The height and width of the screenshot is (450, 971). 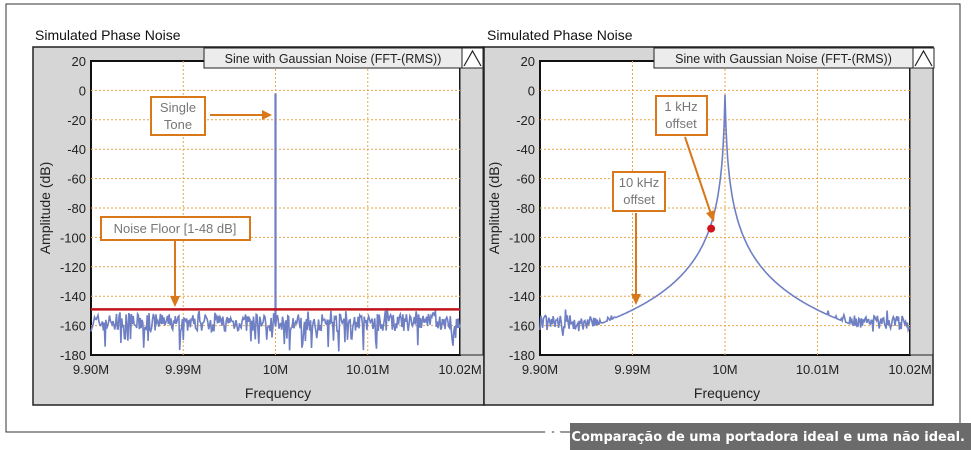 What do you see at coordinates (639, 238) in the screenshot?
I see `10khz-offset-annotation: 10 kHz offset` at bounding box center [639, 238].